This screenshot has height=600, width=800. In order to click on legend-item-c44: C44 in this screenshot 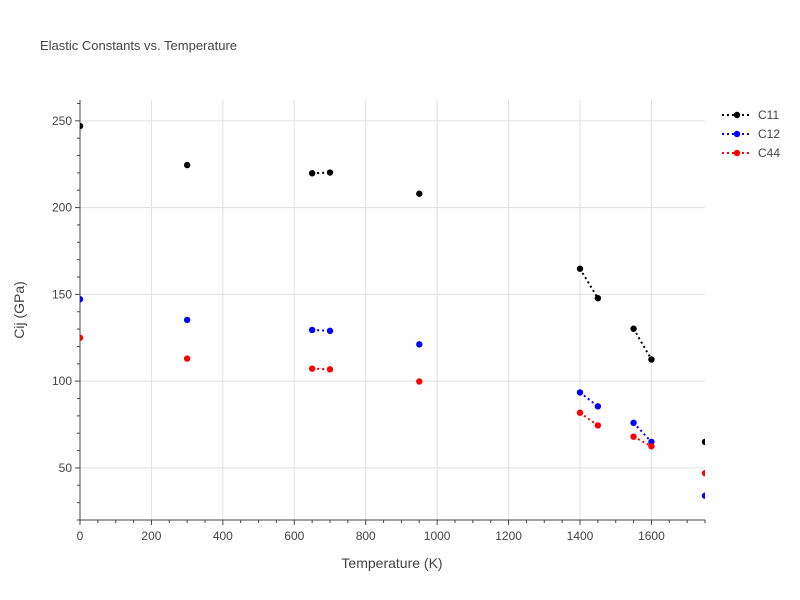, I will do `click(751, 153)`.